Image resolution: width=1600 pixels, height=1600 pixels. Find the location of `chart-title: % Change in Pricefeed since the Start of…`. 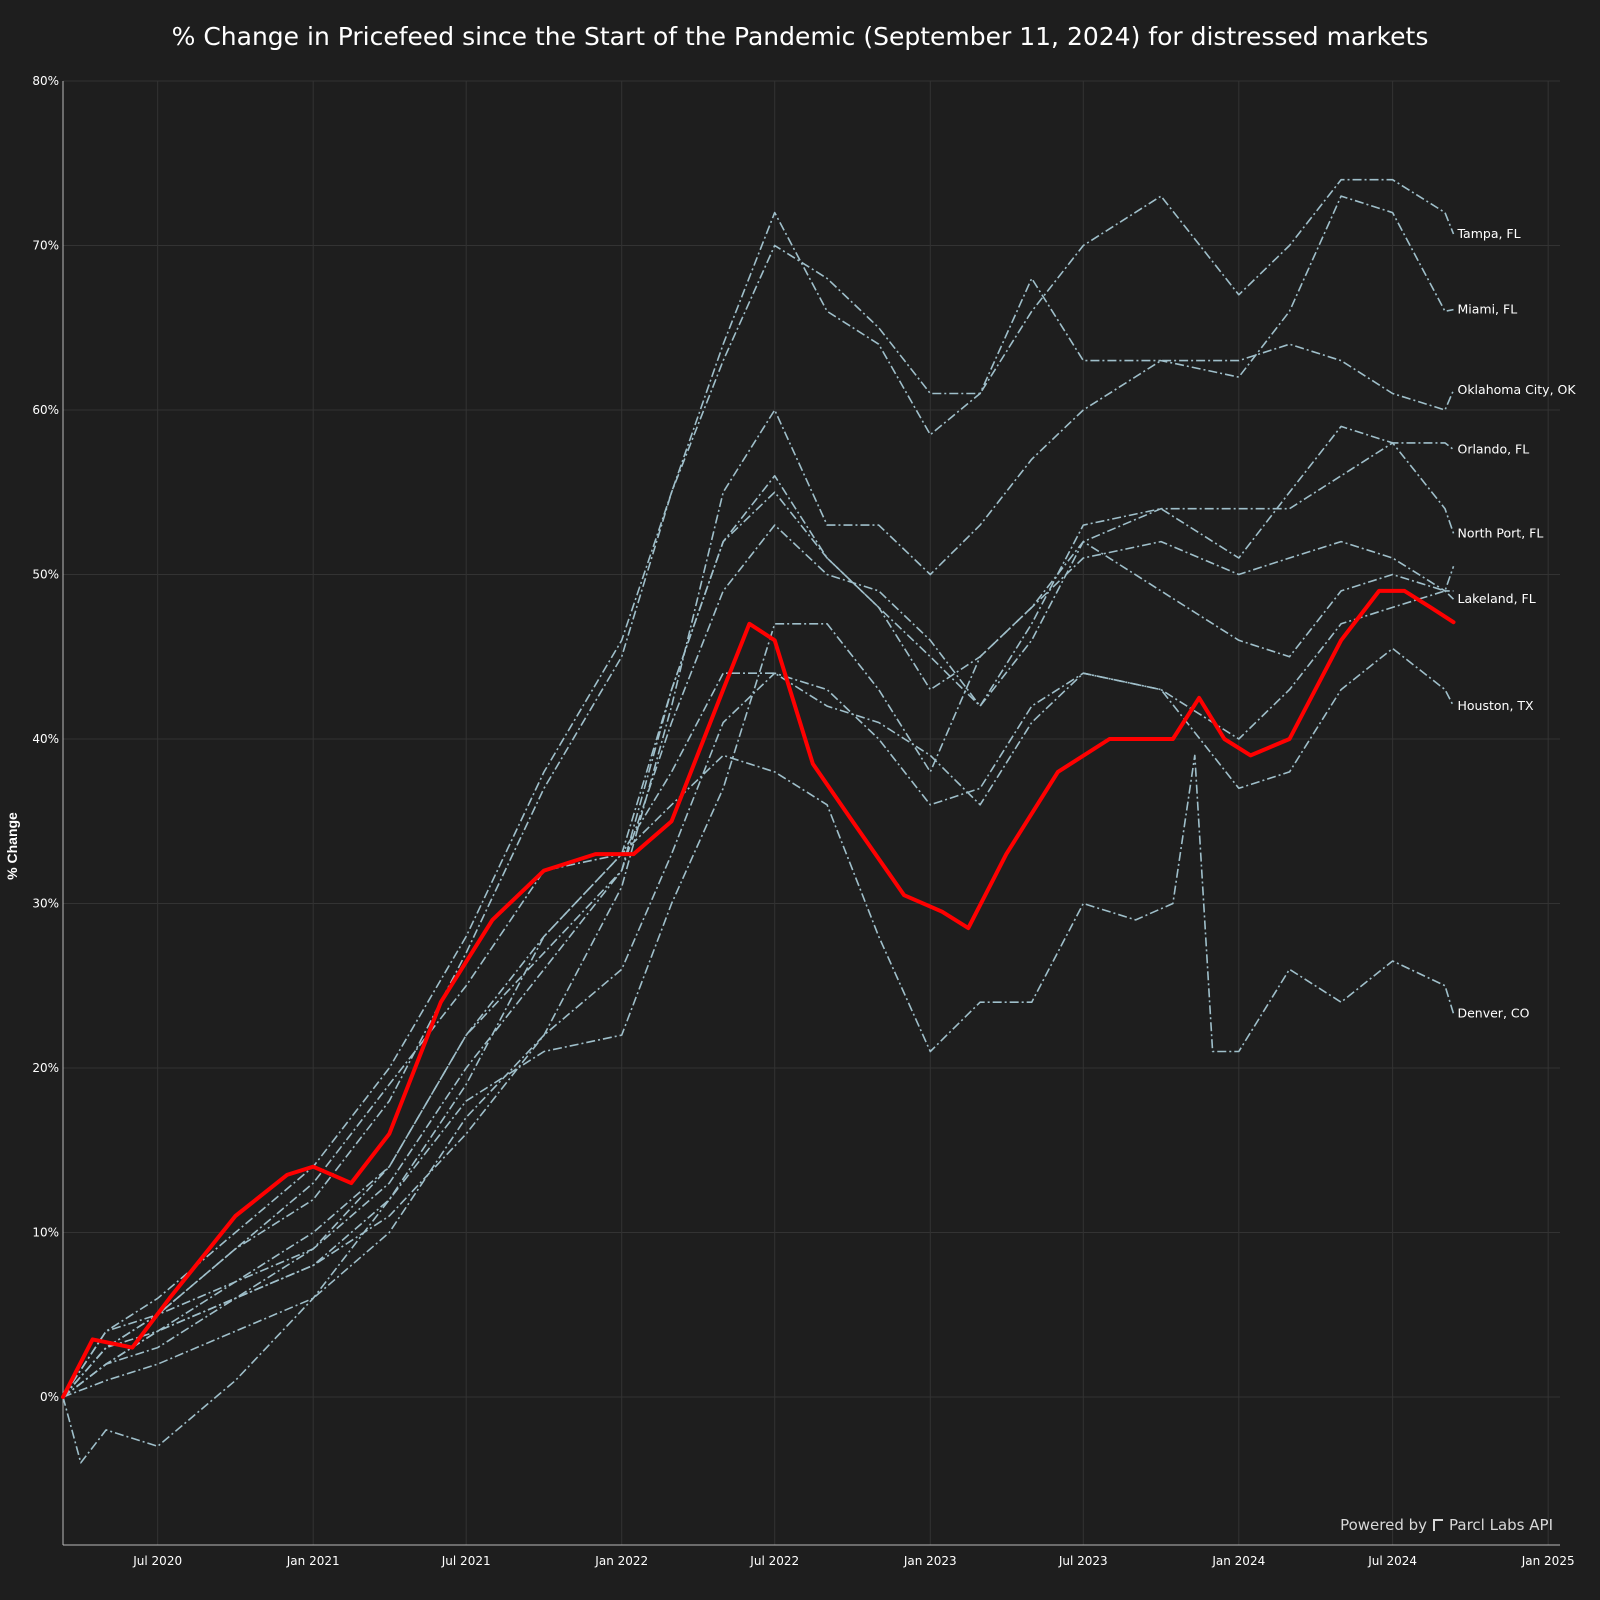

chart-title: % Change in Pricefeed since the Start of… is located at coordinates (800, 36).